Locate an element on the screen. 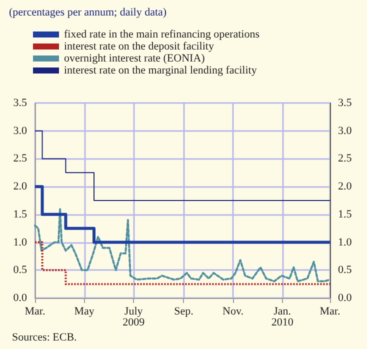  legend-label: interest rate on the marginal lending facility is located at coordinates (161, 70).